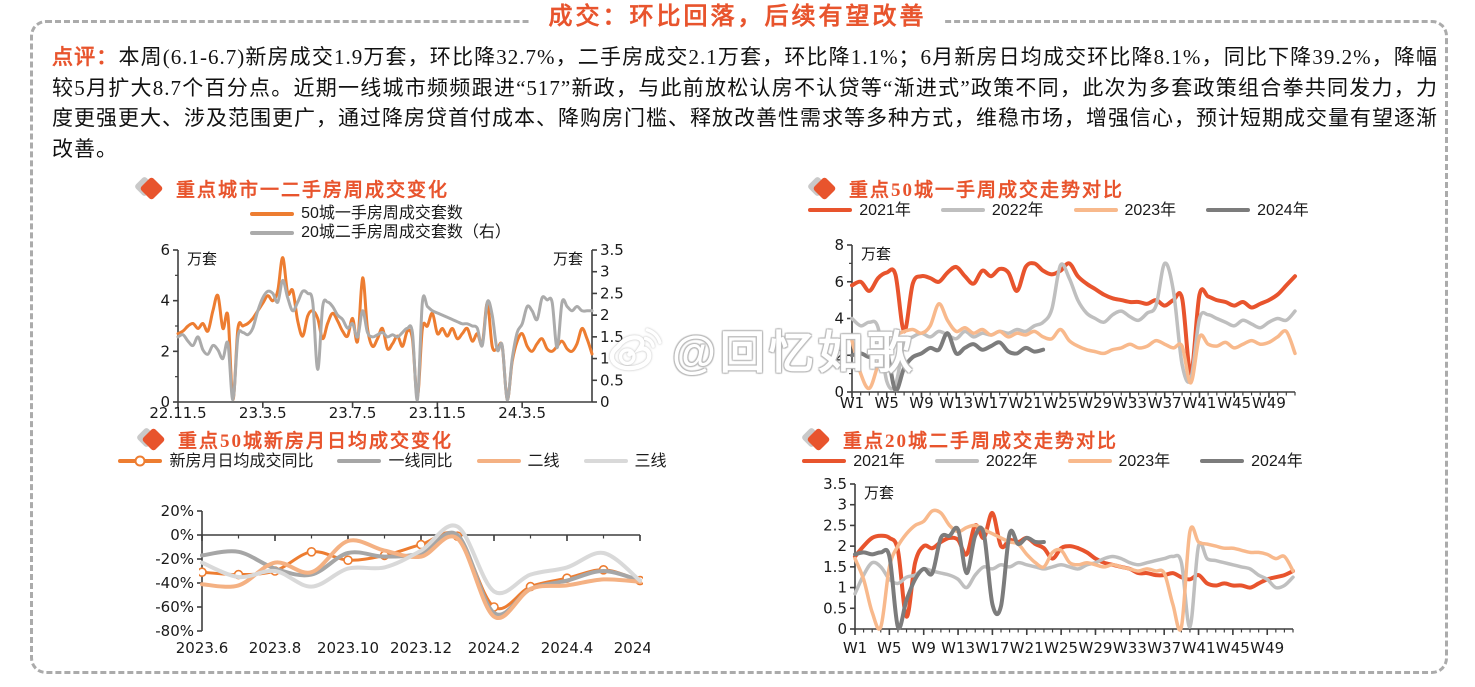 The height and width of the screenshot is (687, 1475). Describe the element at coordinates (313, 190) in the screenshot. I see `chart-title: 重点城市一二手房周成交变化` at that location.